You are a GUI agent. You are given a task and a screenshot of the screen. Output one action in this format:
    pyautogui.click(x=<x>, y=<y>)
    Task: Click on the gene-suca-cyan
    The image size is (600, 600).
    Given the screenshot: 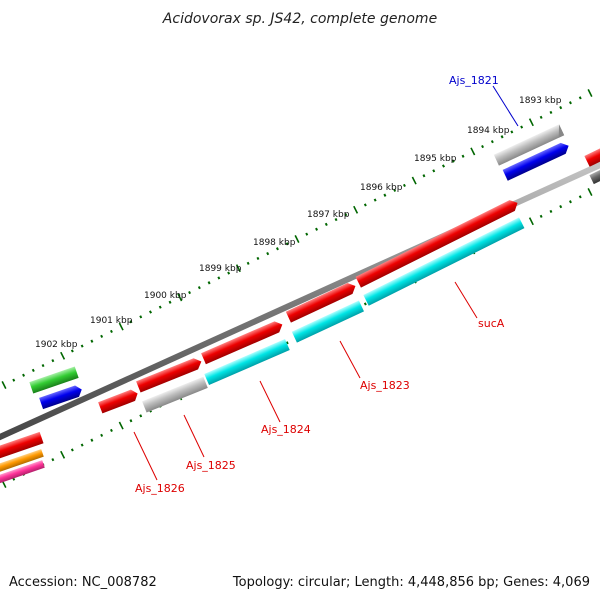 What is the action you would take?
    pyautogui.click(x=444, y=261)
    